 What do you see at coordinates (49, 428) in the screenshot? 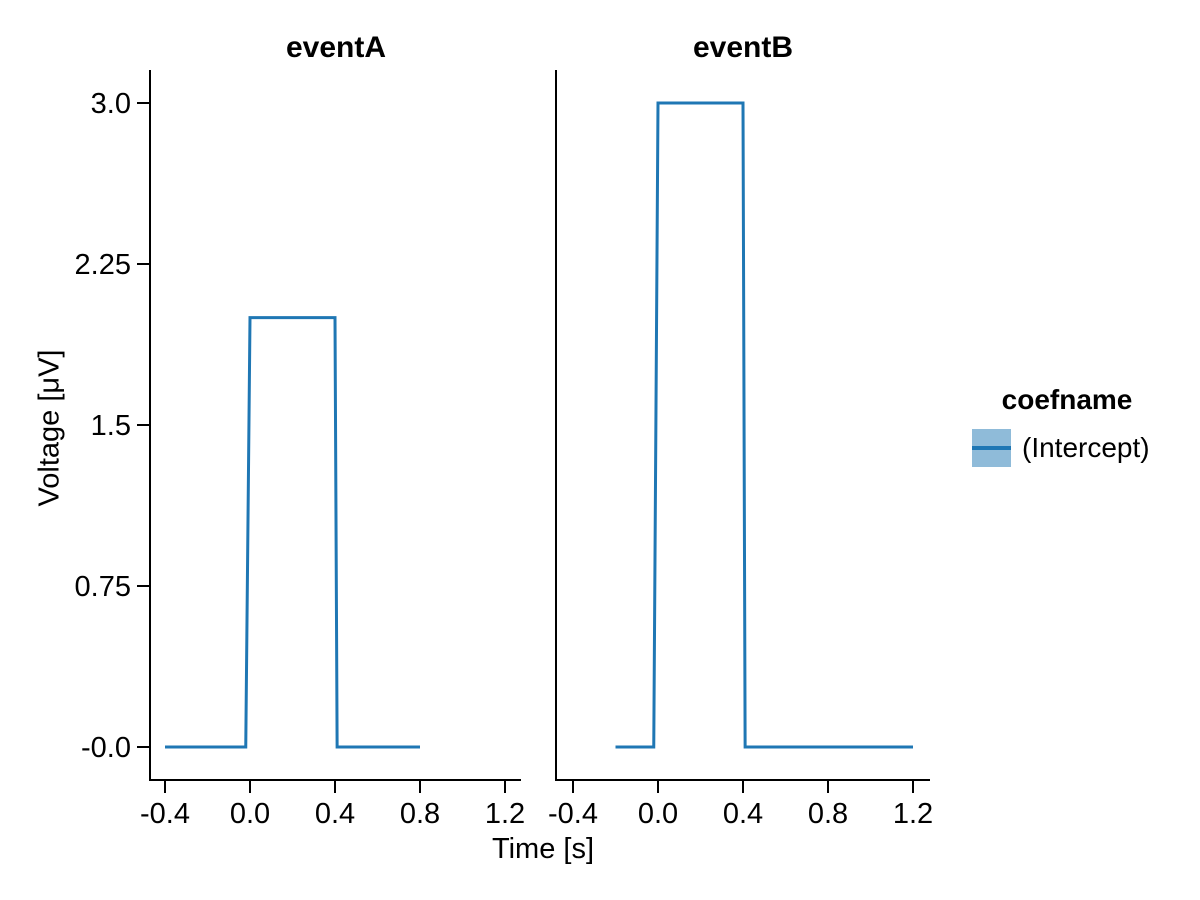
I see `y-axis-label: Voltage [μV]` at bounding box center [49, 428].